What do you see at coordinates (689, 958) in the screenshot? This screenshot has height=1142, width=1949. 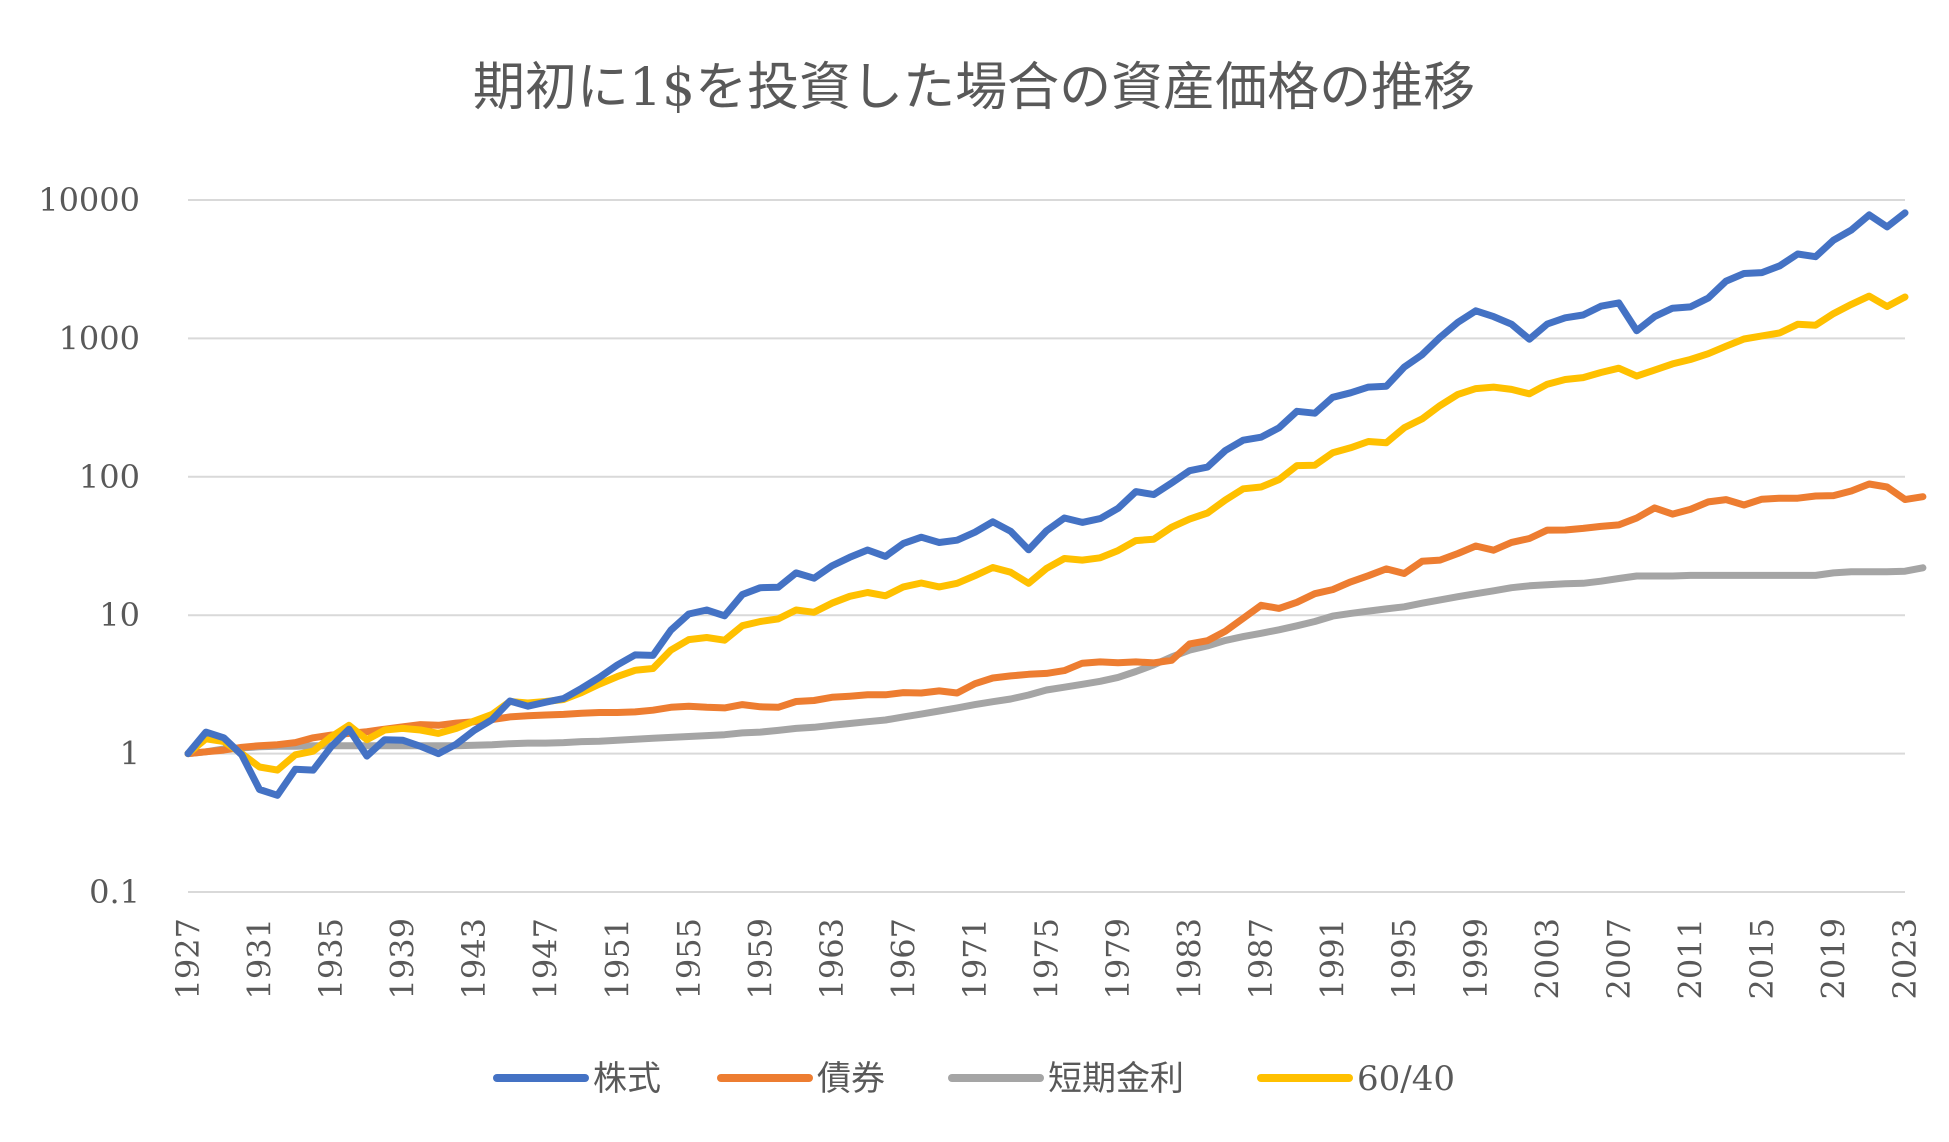 I see `x-tick-label: 1955` at bounding box center [689, 958].